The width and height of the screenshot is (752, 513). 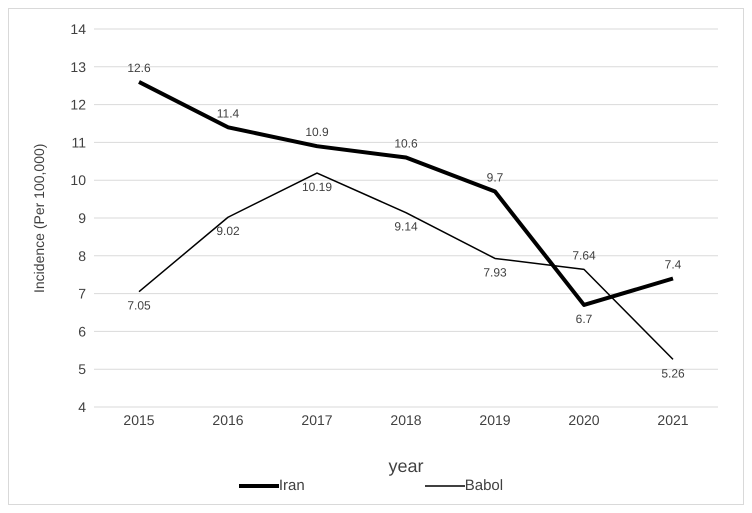 What do you see at coordinates (584, 319) in the screenshot?
I see `data-label: 6.7` at bounding box center [584, 319].